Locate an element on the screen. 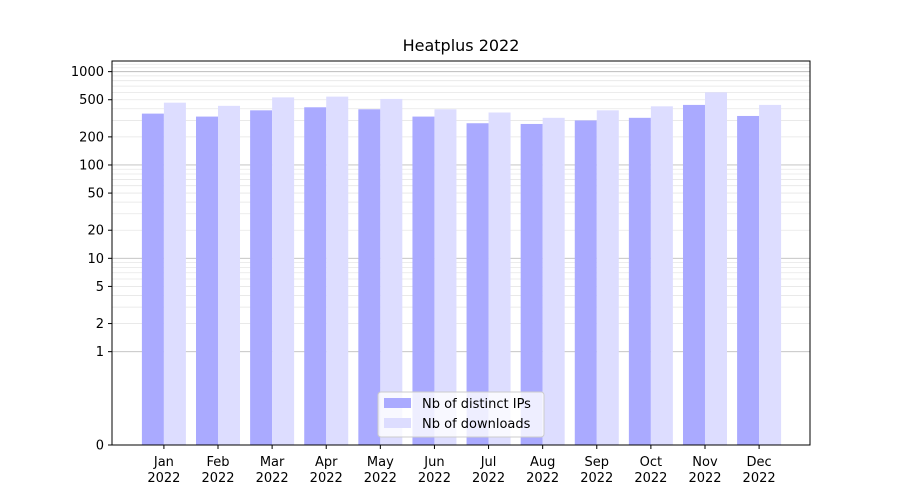 Image resolution: width=900 pixels, height=504 pixels. x-tick-label-line: May is located at coordinates (380, 462).